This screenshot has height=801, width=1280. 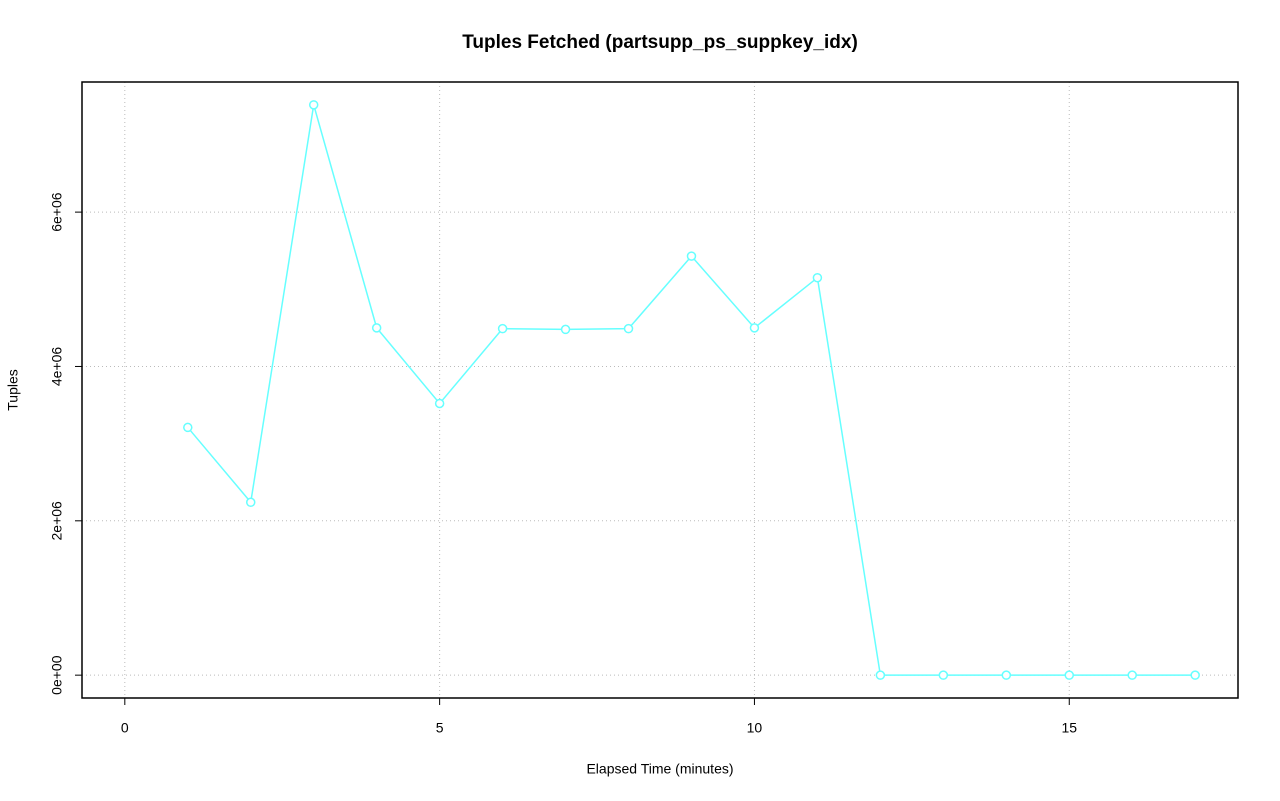 What do you see at coordinates (659, 769) in the screenshot?
I see `x-axis-label: Elapsed Time (minutes)` at bounding box center [659, 769].